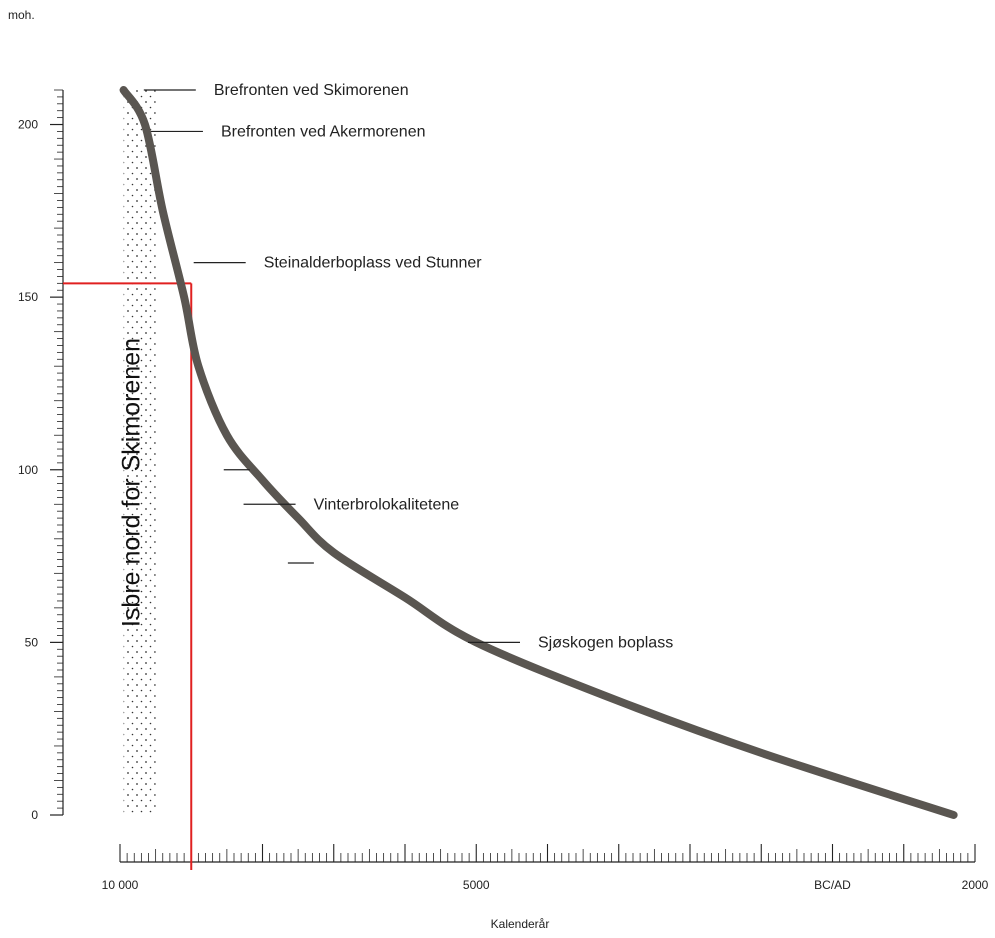  What do you see at coordinates (520, 924) in the screenshot?
I see `x-axis-title: Kalenderår` at bounding box center [520, 924].